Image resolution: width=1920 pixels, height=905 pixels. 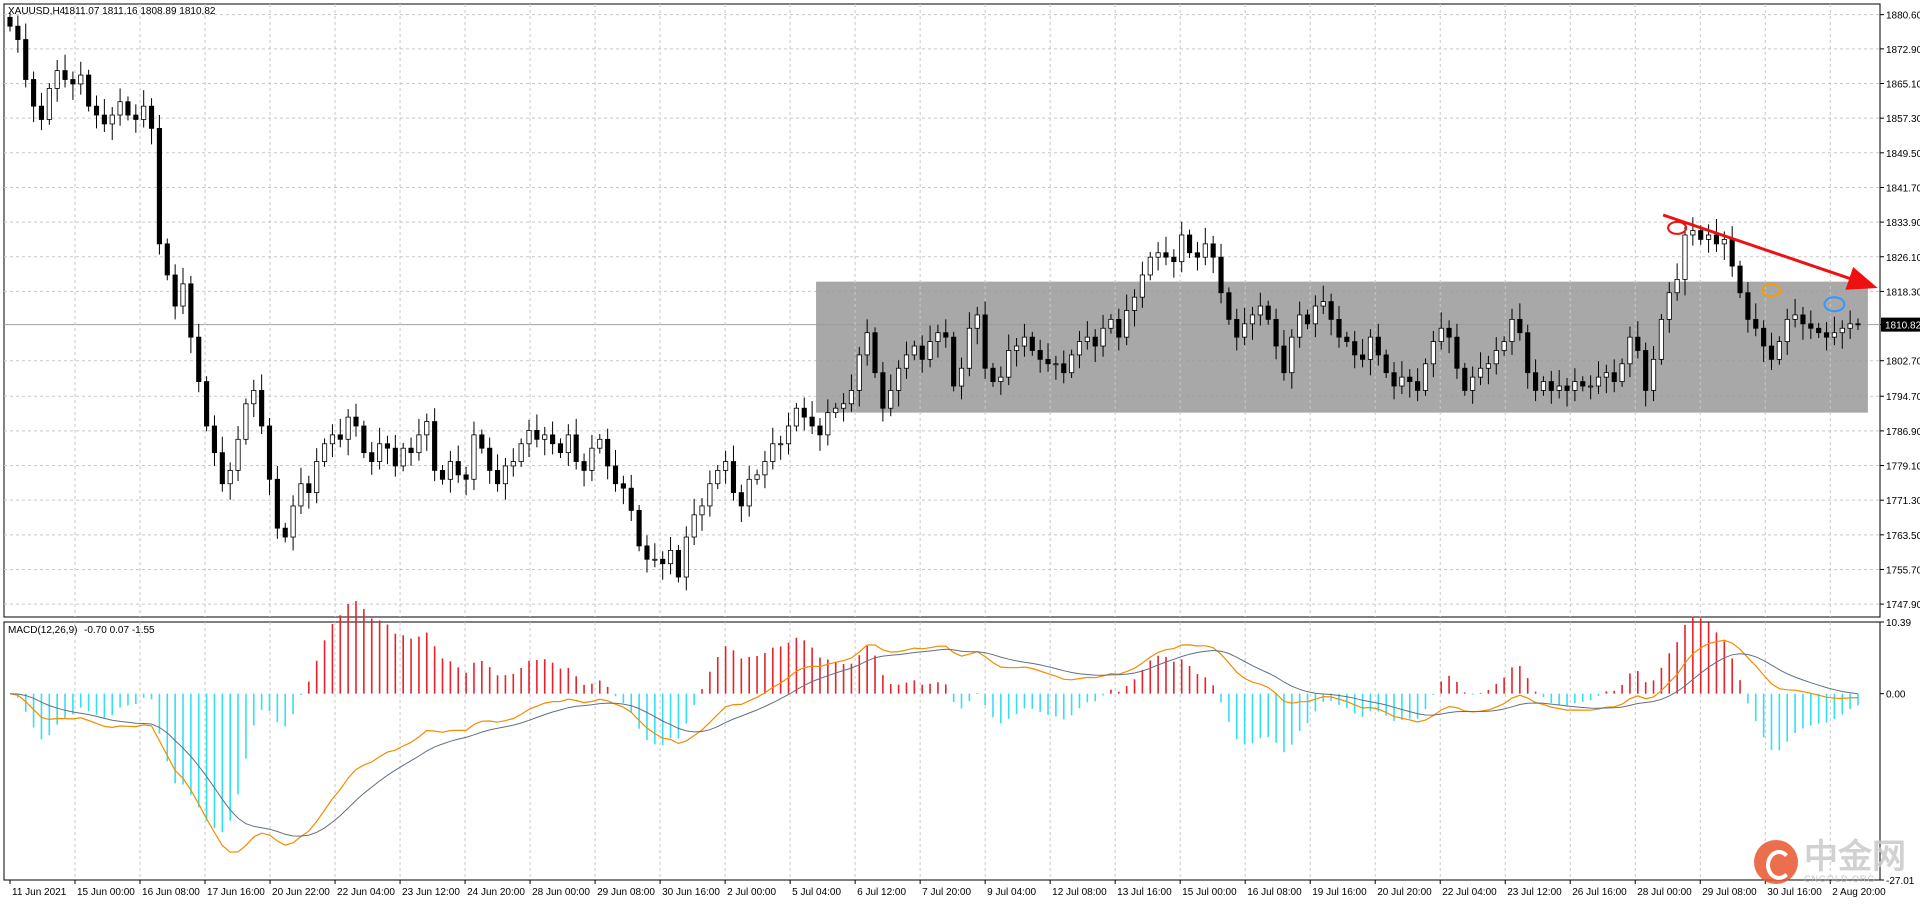 What do you see at coordinates (1903, 154) in the screenshot?
I see `price-tick-label: 1849.50` at bounding box center [1903, 154].